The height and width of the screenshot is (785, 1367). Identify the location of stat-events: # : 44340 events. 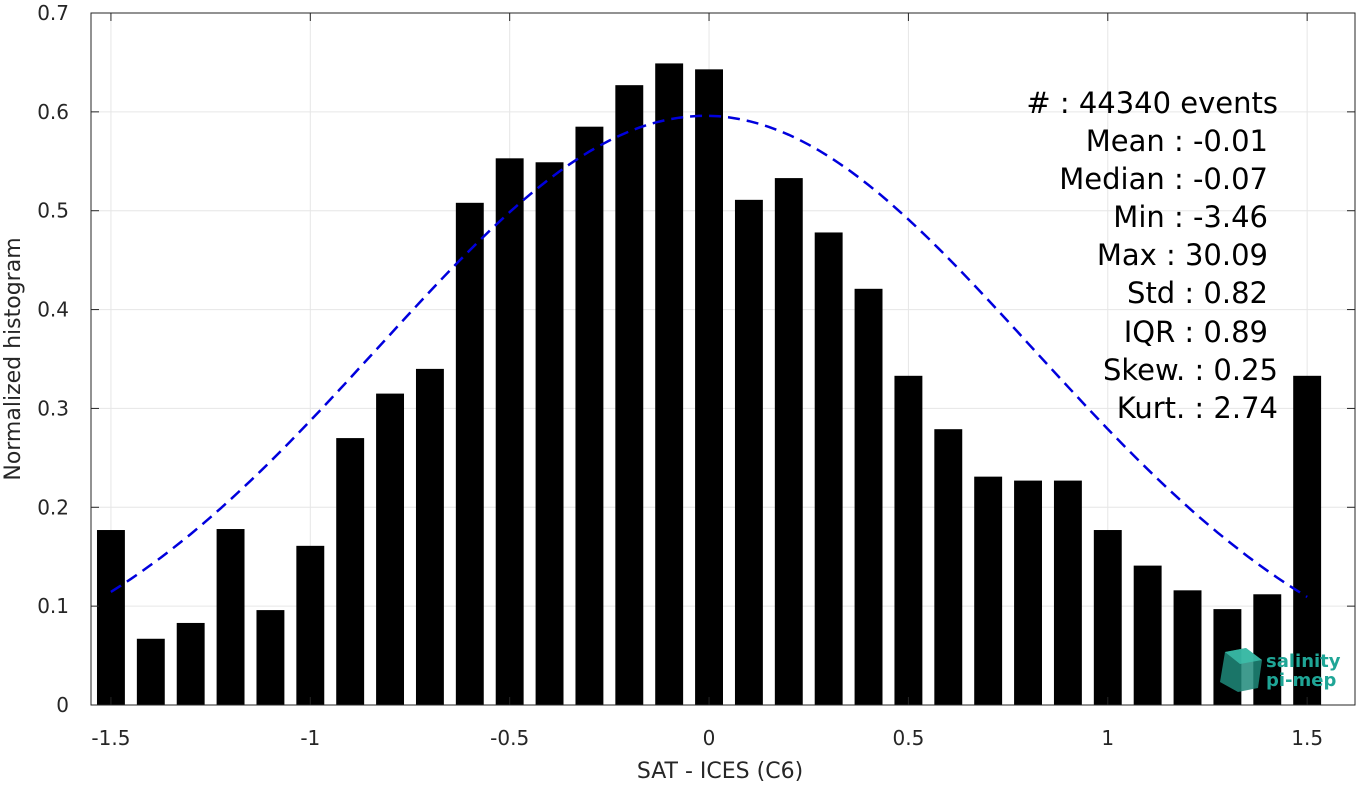
(1152, 103).